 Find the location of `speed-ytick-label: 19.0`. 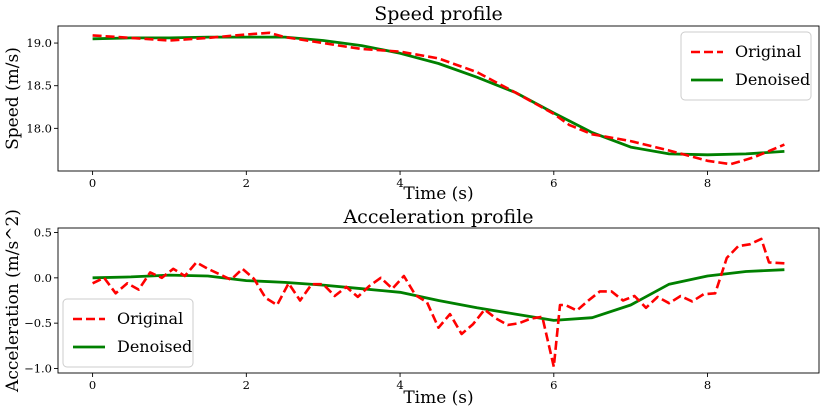

speed-ytick-label: 19.0 is located at coordinates (39, 43).